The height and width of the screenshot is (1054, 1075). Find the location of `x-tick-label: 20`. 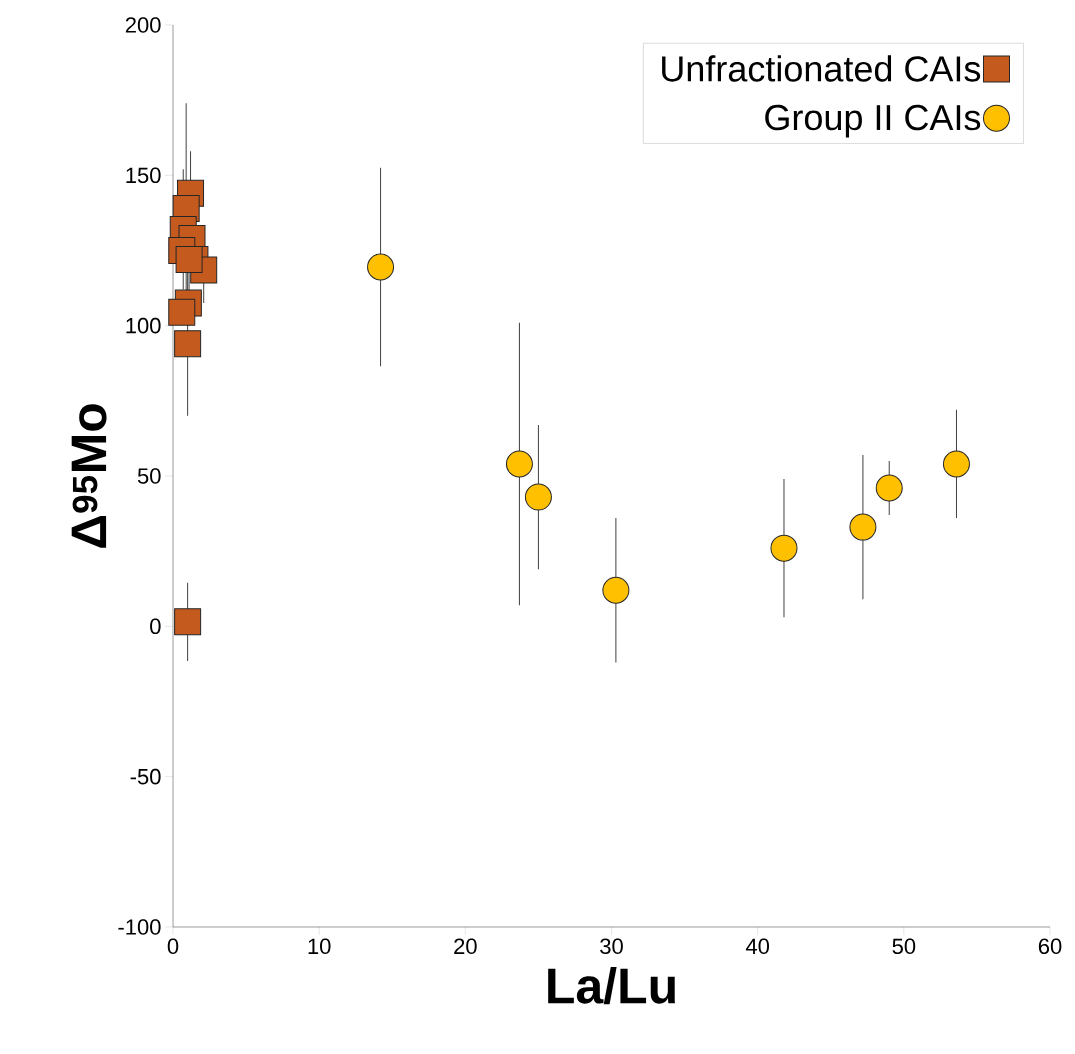

x-tick-label: 20 is located at coordinates (465, 946).